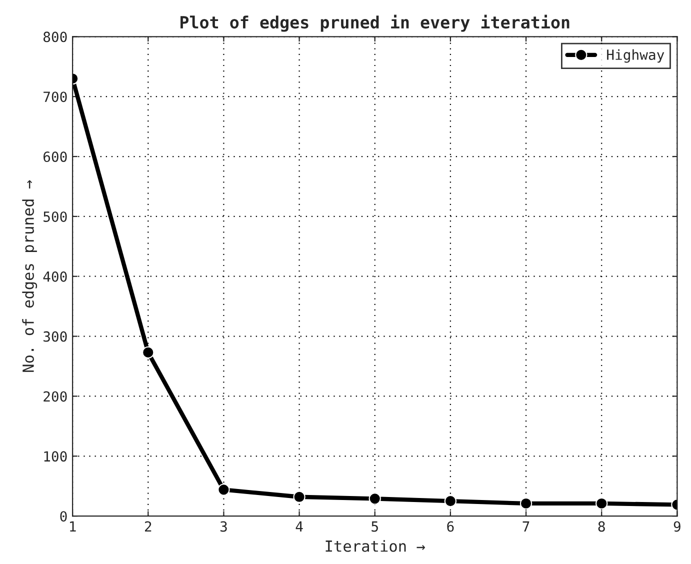 The image size is (691, 564). Describe the element at coordinates (55, 216) in the screenshot. I see `y-tick-label: 500` at that location.